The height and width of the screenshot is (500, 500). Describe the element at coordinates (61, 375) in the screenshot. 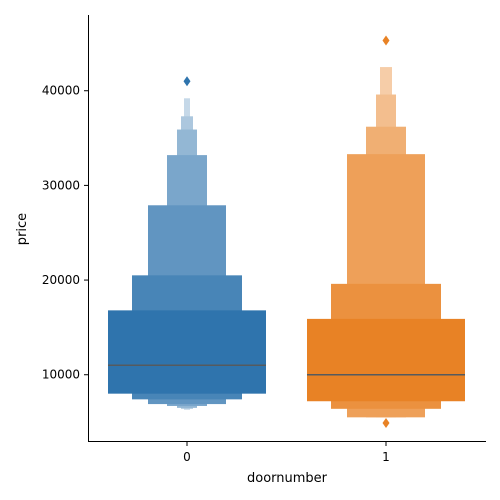

I see `y-tick-label: 10000` at that location.